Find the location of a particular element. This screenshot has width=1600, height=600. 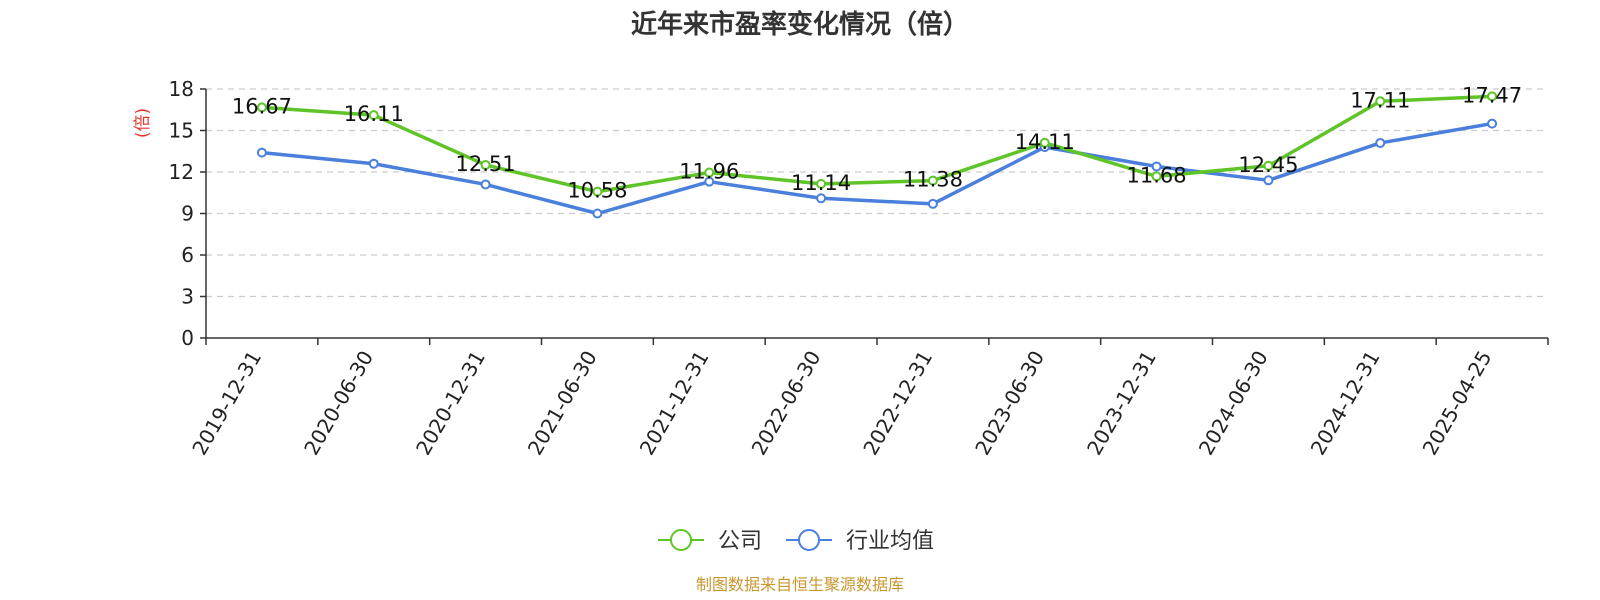

legend-label: 行业均值 is located at coordinates (890, 541).